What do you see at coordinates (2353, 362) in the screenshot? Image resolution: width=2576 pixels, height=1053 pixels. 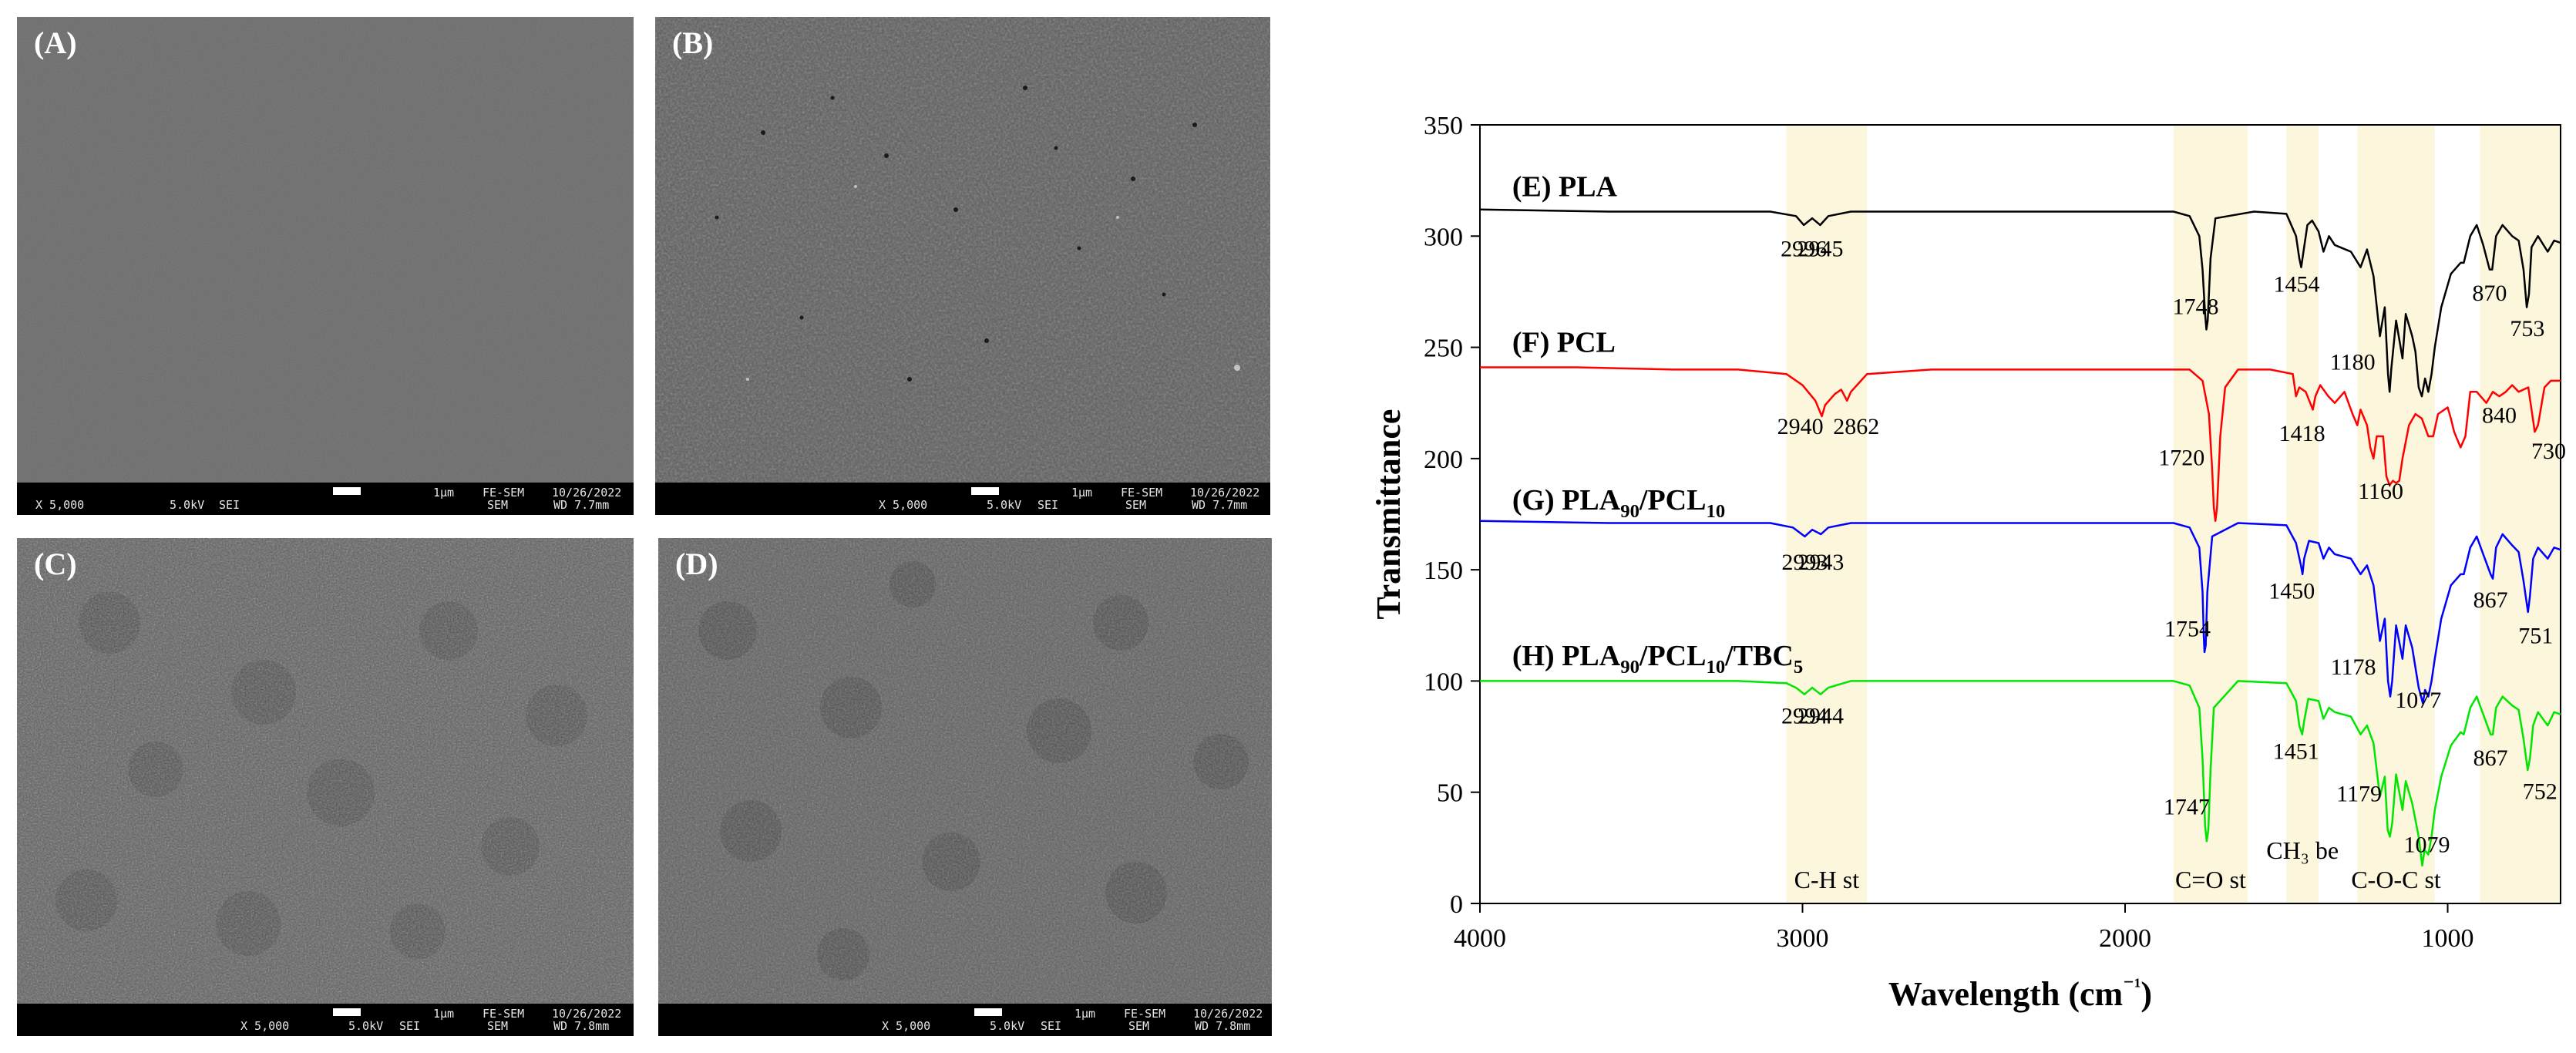 I see `peak-label: 1180` at bounding box center [2353, 362].